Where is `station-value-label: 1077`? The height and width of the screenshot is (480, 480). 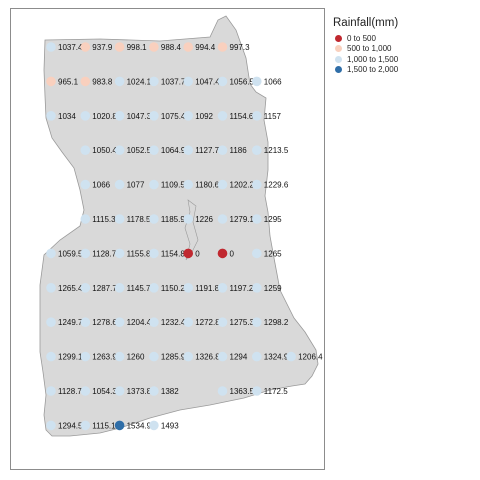
station-value-label: 1077 is located at coordinates (136, 185).